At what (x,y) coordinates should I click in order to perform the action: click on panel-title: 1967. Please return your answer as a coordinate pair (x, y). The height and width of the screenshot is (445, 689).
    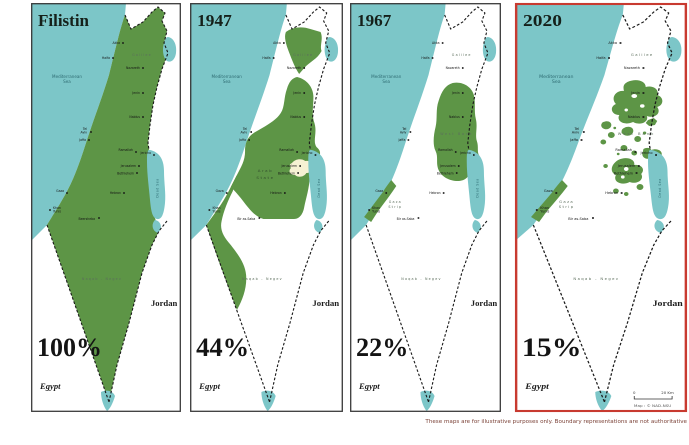
    Looking at the image, I should click on (374, 20).